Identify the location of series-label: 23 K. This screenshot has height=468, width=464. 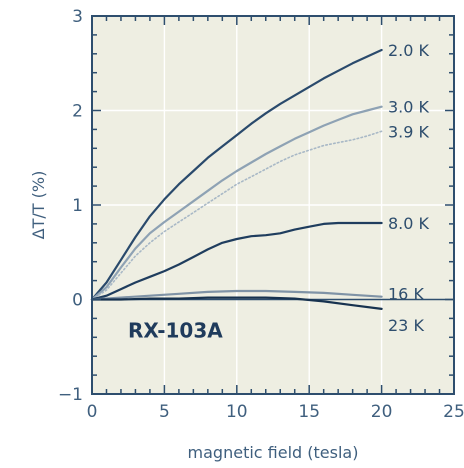
(406, 325).